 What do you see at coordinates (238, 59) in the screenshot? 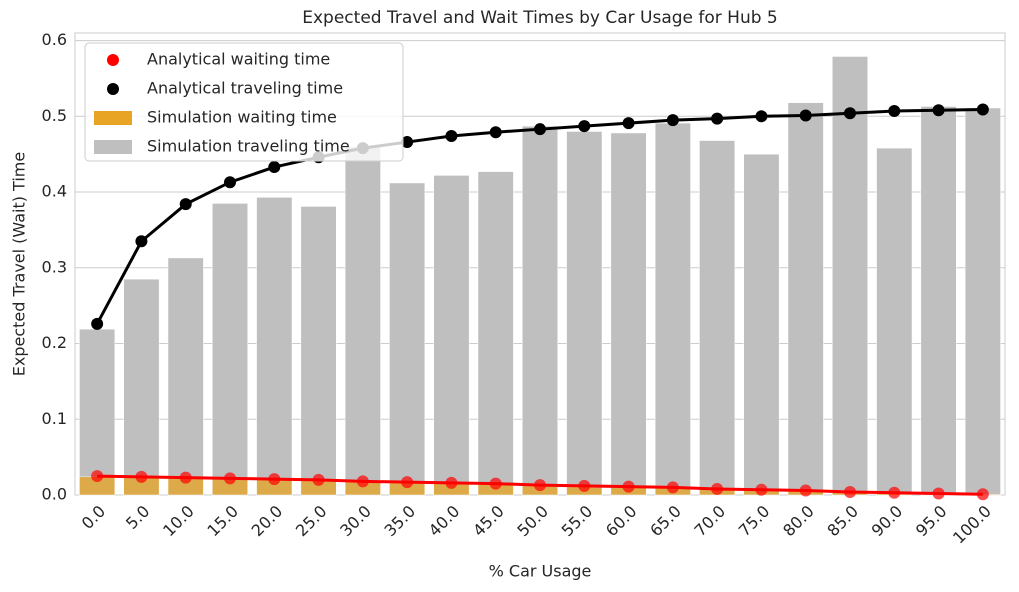
I see `legend-label: Analytical waiting time` at bounding box center [238, 59].